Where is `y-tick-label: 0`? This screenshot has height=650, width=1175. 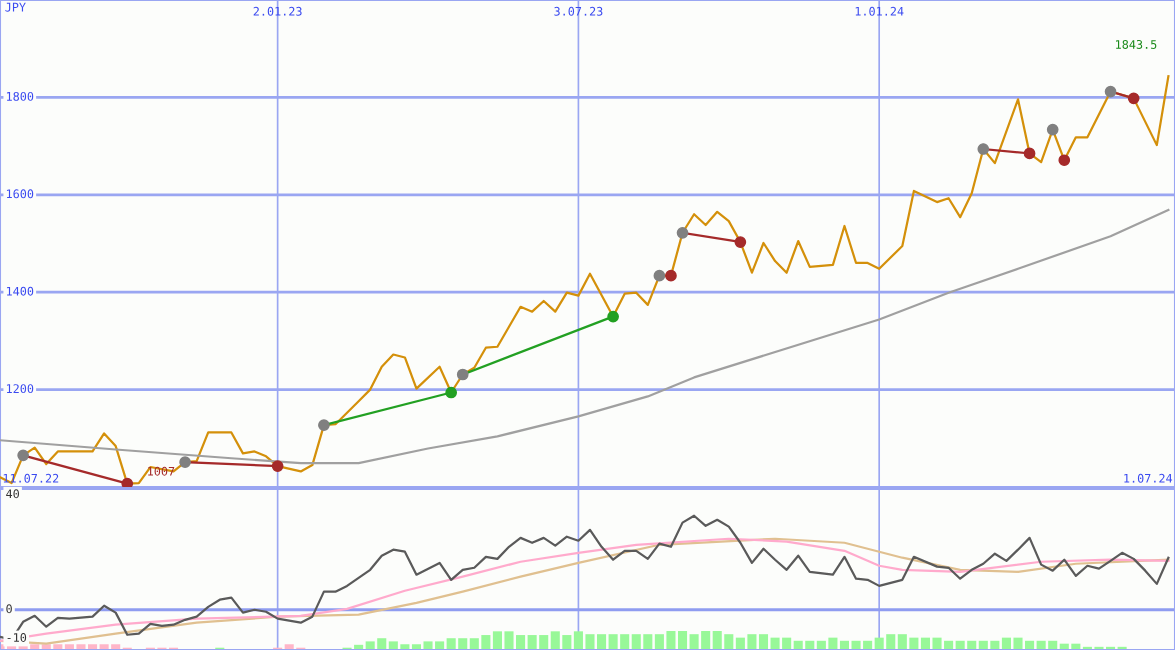 y-tick-label: 0 is located at coordinates (9, 609).